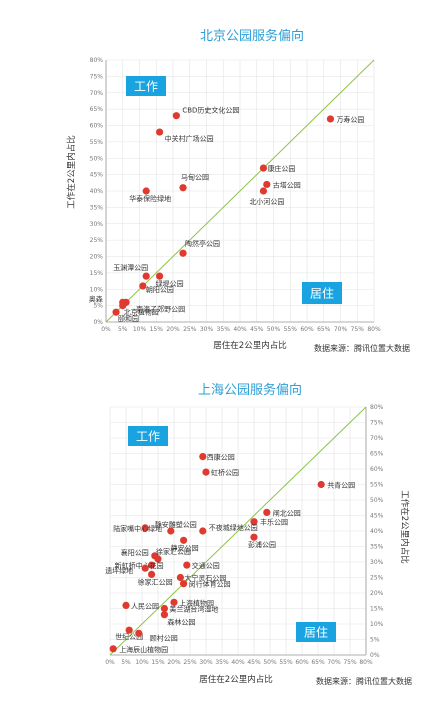  Describe the element at coordinates (257, 329) in the screenshot. I see `x-tick-label: 45%` at that location.